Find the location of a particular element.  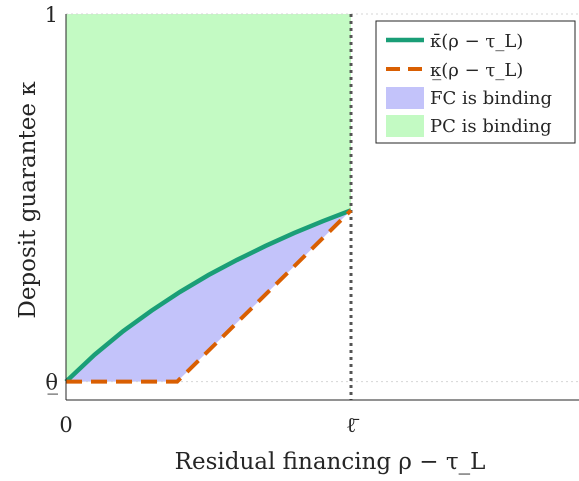

x-tick-label: ℓ̄ is located at coordinates (353, 425).